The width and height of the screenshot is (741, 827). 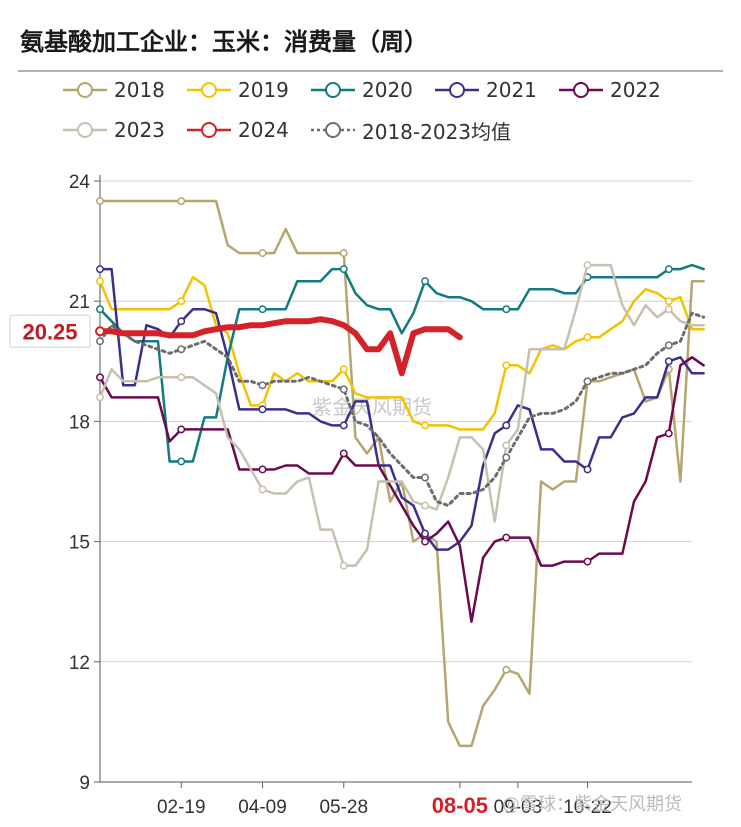 I want to click on x-tick-label: 08-05, so click(x=460, y=805).